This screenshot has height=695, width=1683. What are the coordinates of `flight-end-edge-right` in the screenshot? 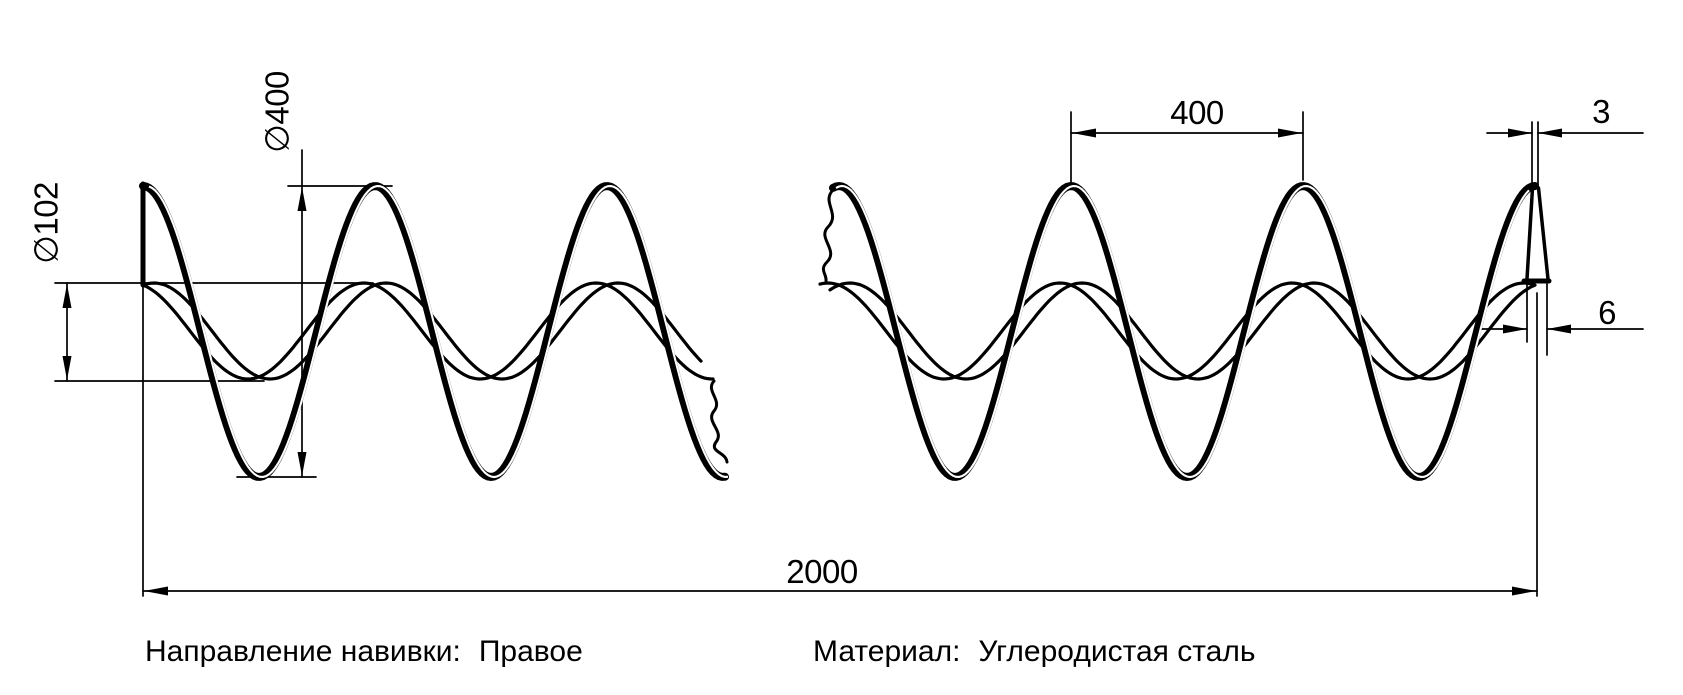 It's located at (1543, 233).